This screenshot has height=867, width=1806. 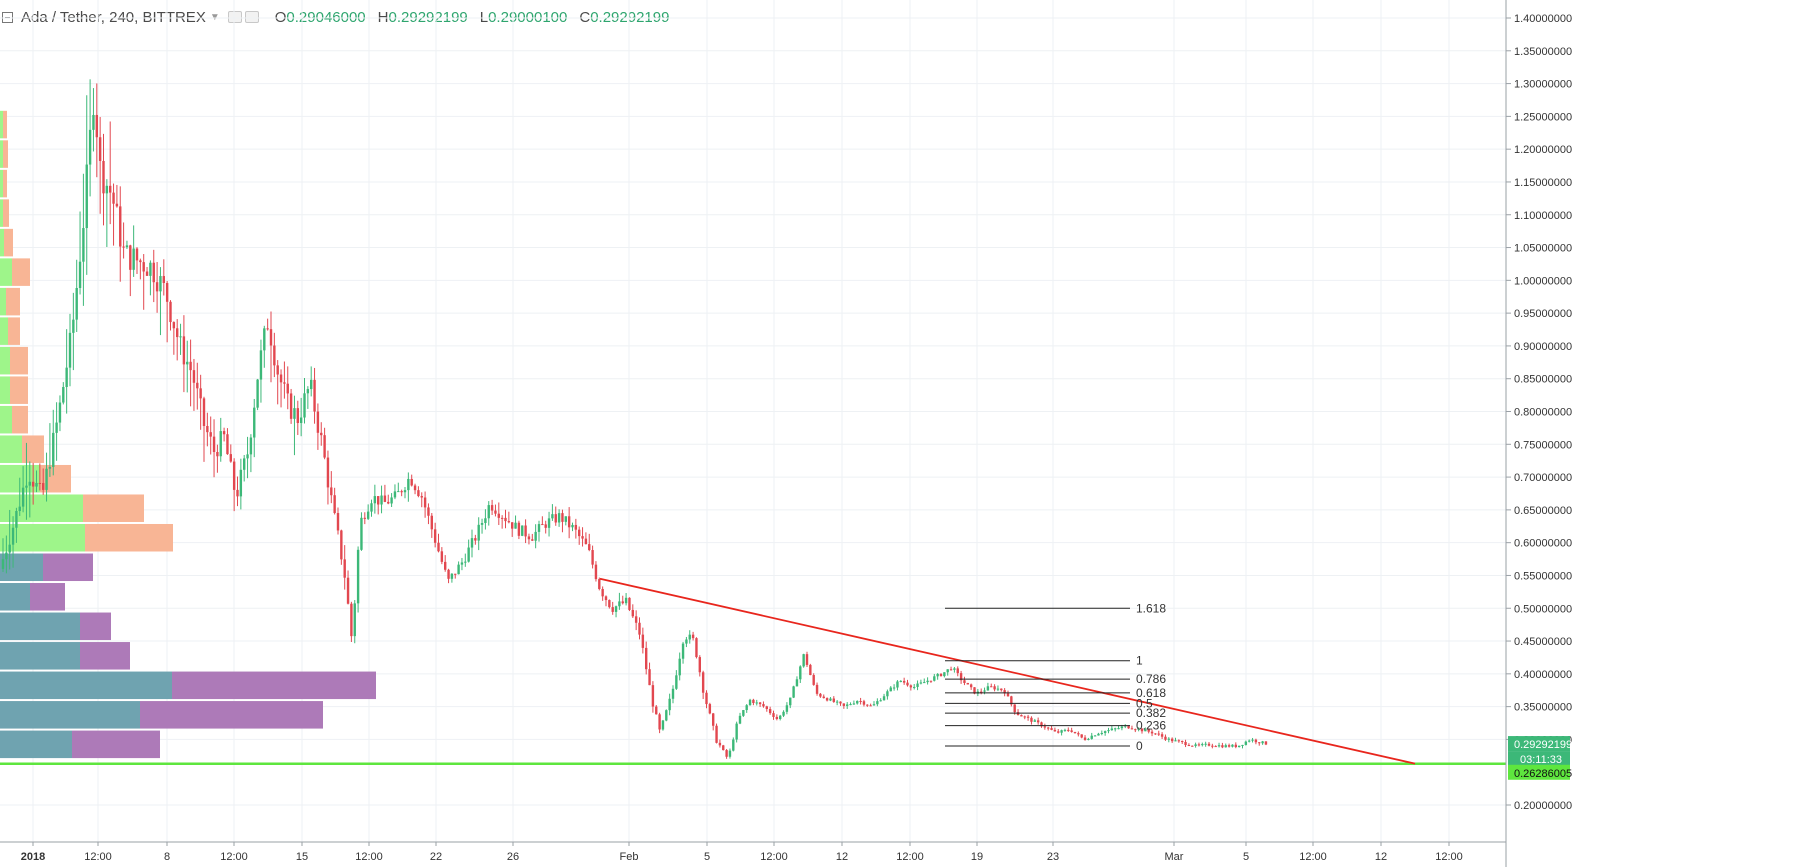 What do you see at coordinates (585, 17) in the screenshot?
I see `close-label: C` at bounding box center [585, 17].